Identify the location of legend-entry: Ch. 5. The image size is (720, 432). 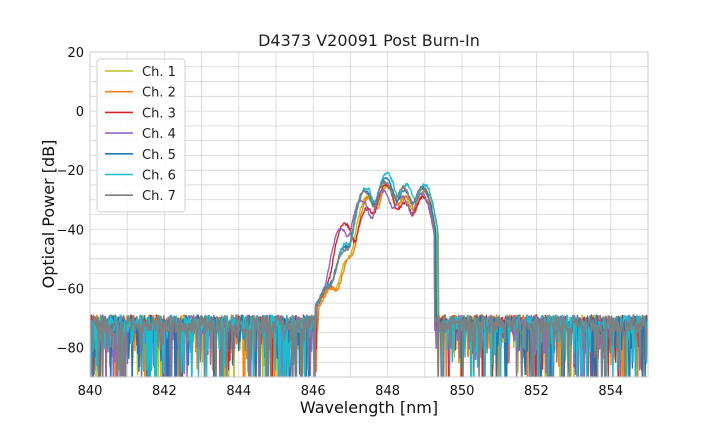
(159, 155).